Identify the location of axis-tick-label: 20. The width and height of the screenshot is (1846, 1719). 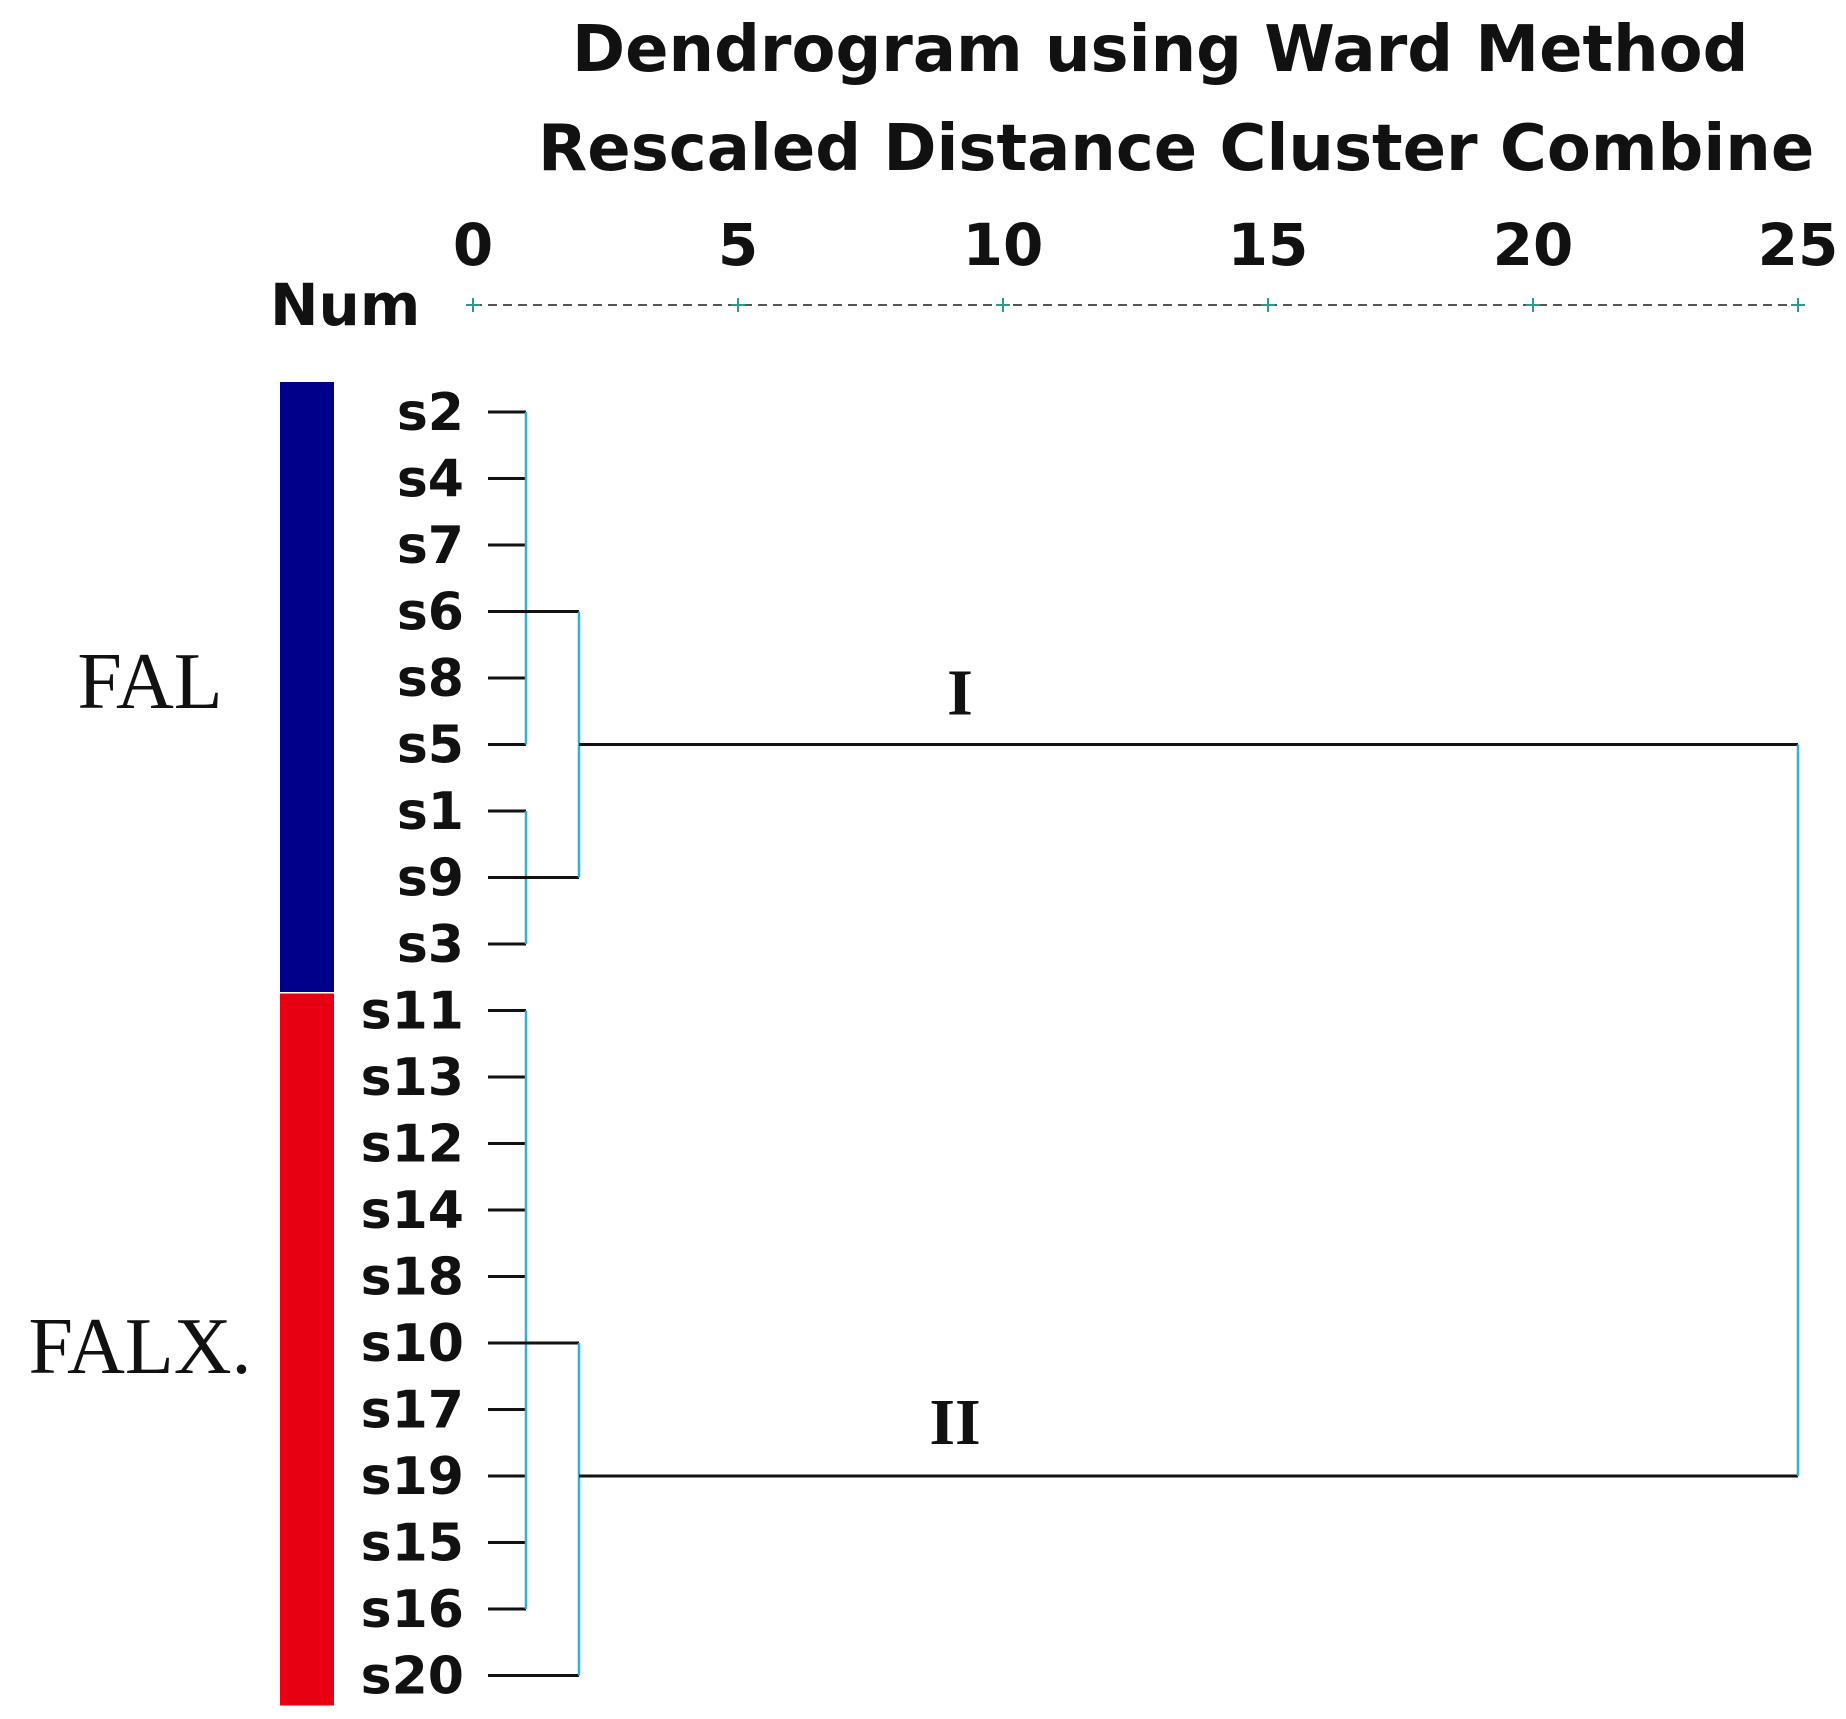
(1533, 245).